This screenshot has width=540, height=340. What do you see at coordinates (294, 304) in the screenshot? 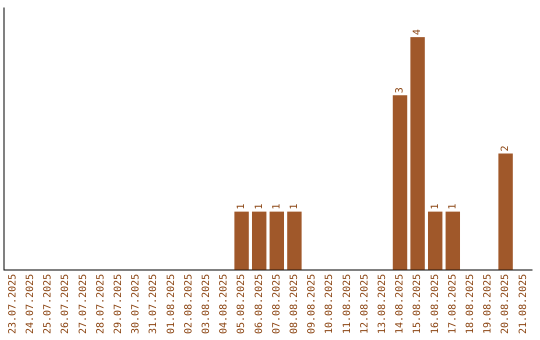
I see `x-tick-label: 08.08.2025` at bounding box center [294, 304].